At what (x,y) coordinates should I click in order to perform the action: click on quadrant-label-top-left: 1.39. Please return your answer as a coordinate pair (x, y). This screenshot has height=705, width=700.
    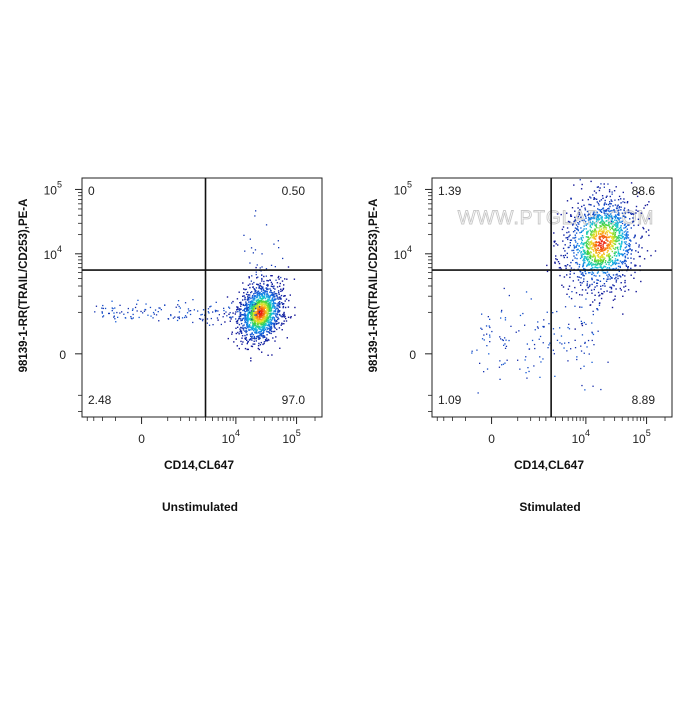
    Looking at the image, I should click on (450, 191).